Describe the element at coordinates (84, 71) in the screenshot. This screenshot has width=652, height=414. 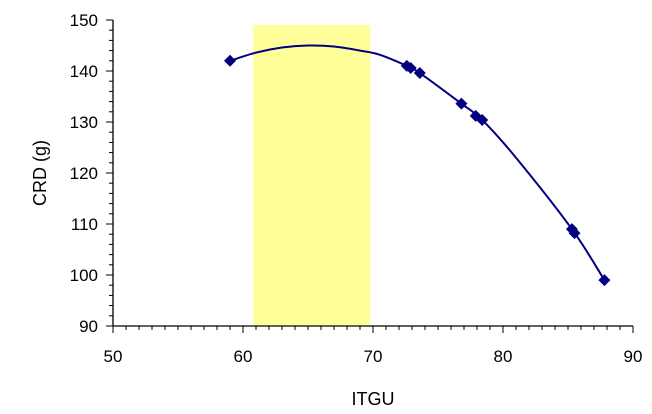
I see `y-tick-label: 140` at that location.